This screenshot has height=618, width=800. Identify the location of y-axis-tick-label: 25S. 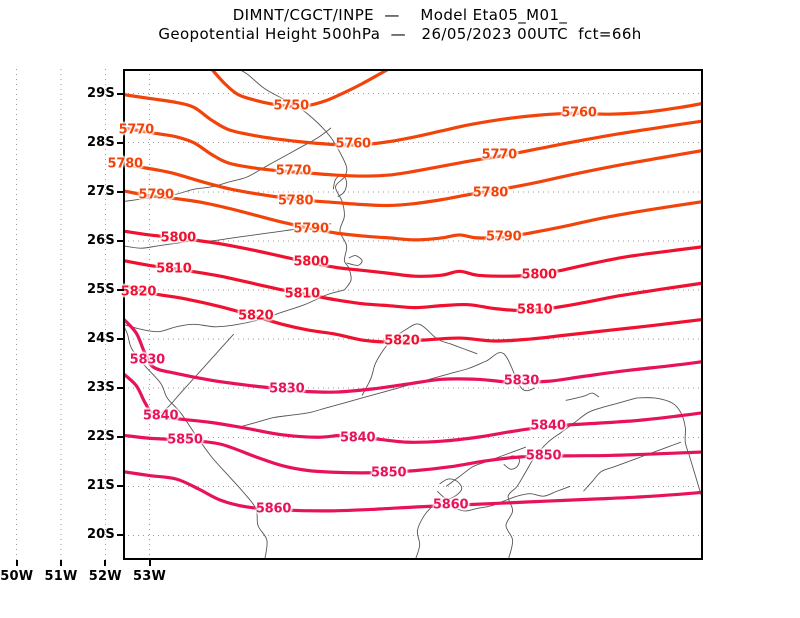
(100, 289).